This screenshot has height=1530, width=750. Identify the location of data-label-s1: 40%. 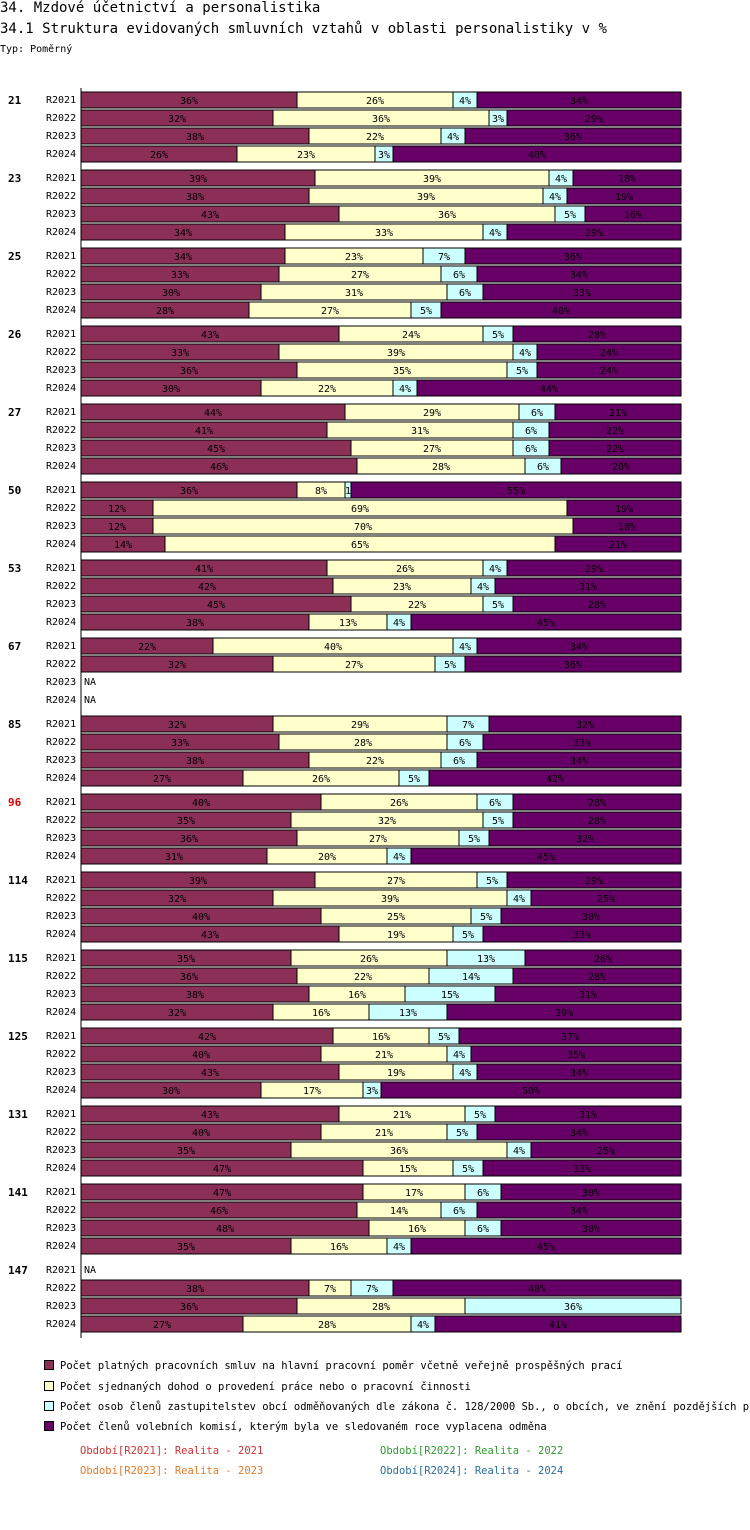
(201, 803).